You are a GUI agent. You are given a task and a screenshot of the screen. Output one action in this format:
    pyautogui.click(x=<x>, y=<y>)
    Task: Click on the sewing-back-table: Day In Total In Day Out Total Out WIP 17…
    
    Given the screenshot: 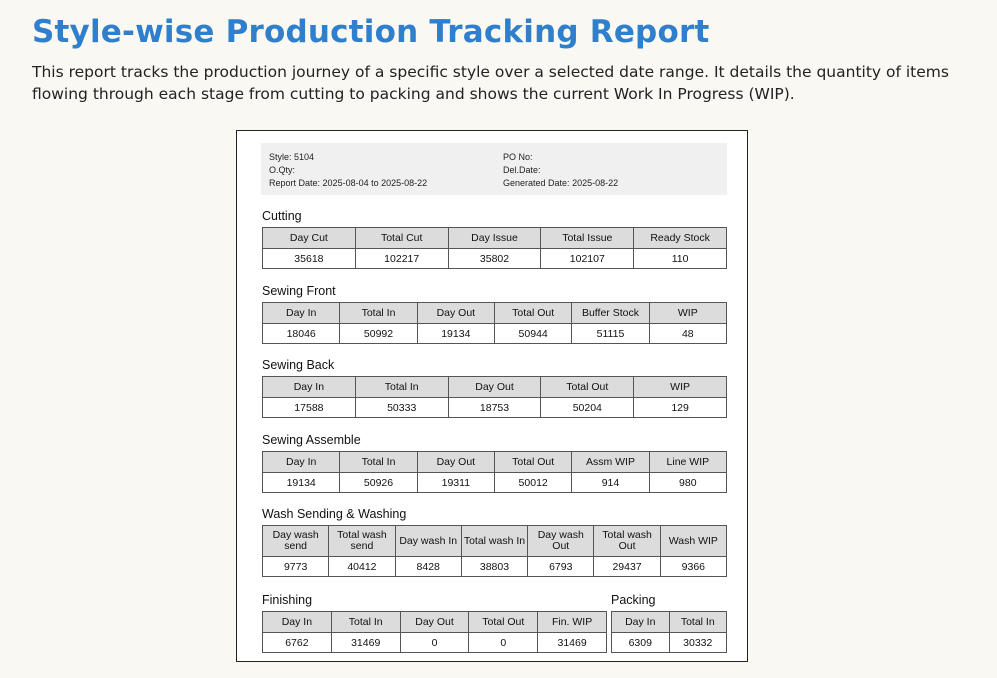 What is the action you would take?
    pyautogui.click(x=494, y=397)
    